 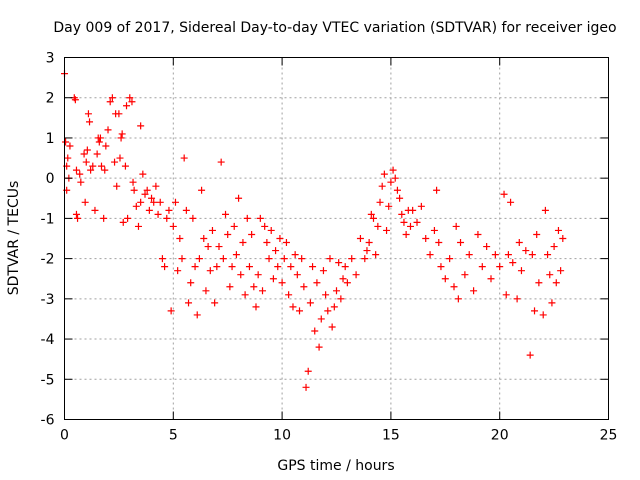 What do you see at coordinates (391, 436) in the screenshot?
I see `x-tick-label: 15` at bounding box center [391, 436].